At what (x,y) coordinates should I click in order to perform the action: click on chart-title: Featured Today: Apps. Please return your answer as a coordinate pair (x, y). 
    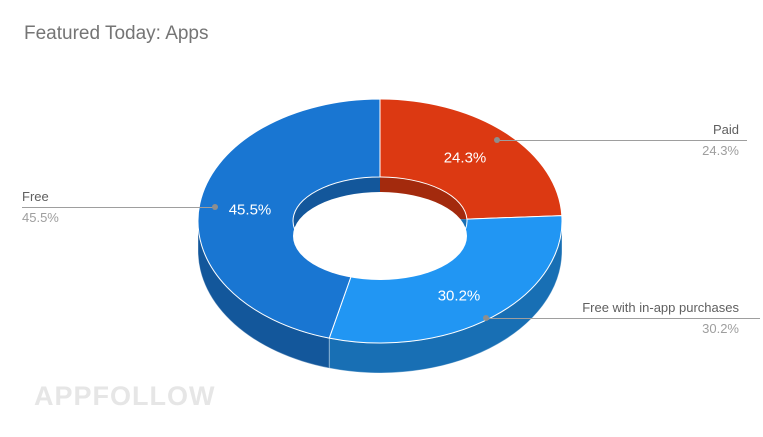
    Looking at the image, I should click on (116, 33).